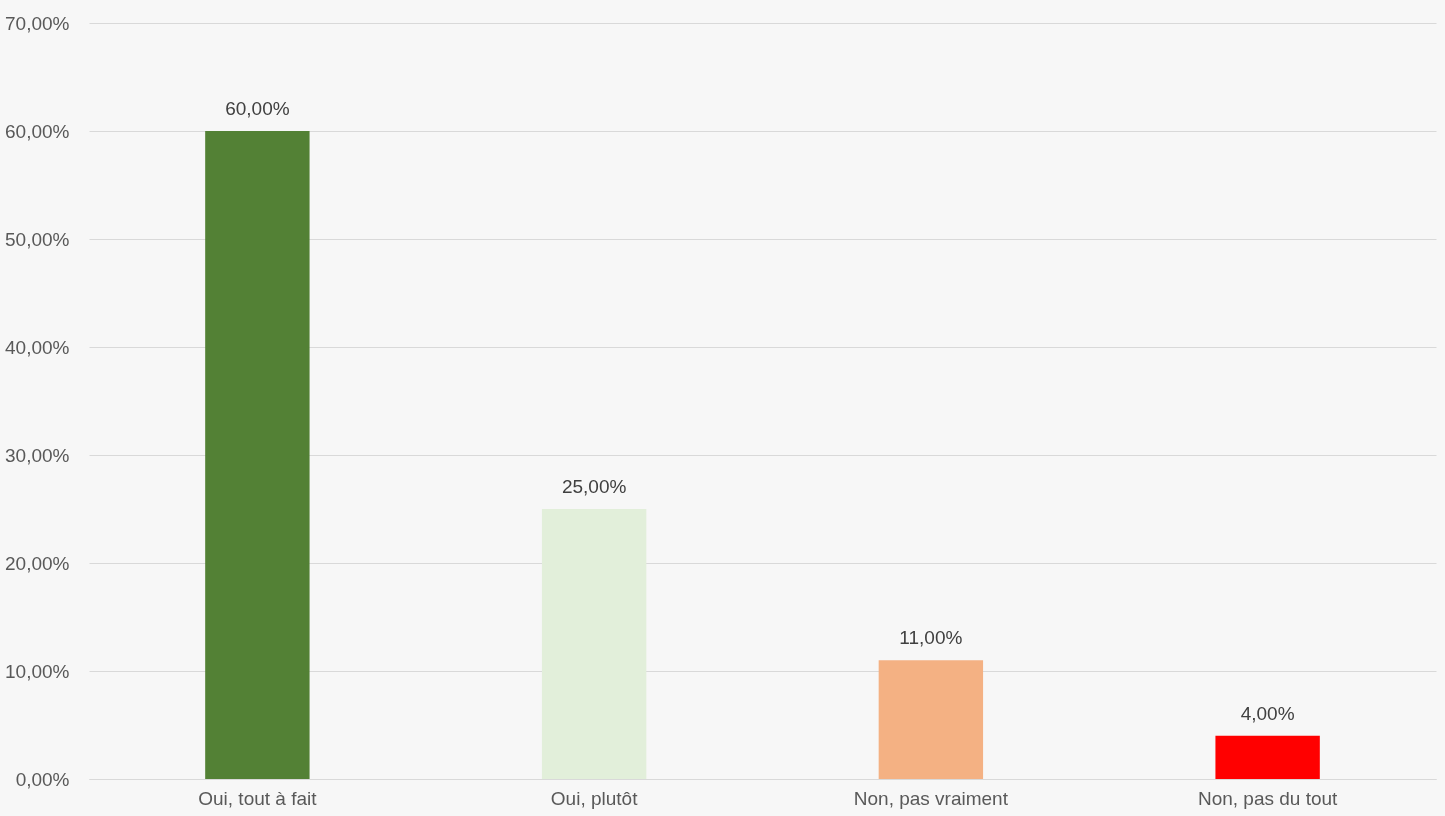 This screenshot has height=816, width=1445. What do you see at coordinates (257, 108) in the screenshot?
I see `data-label: 60,00%` at bounding box center [257, 108].